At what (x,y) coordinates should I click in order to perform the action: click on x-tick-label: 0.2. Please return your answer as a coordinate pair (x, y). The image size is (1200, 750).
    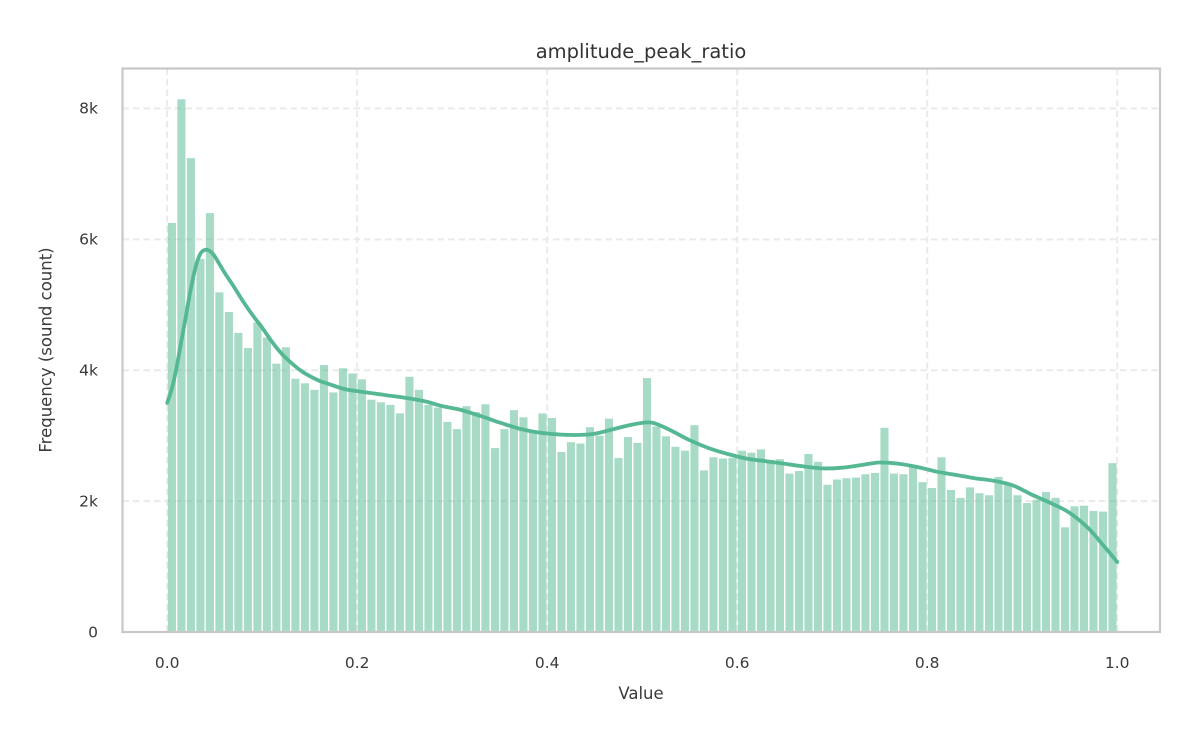
    Looking at the image, I should click on (357, 663).